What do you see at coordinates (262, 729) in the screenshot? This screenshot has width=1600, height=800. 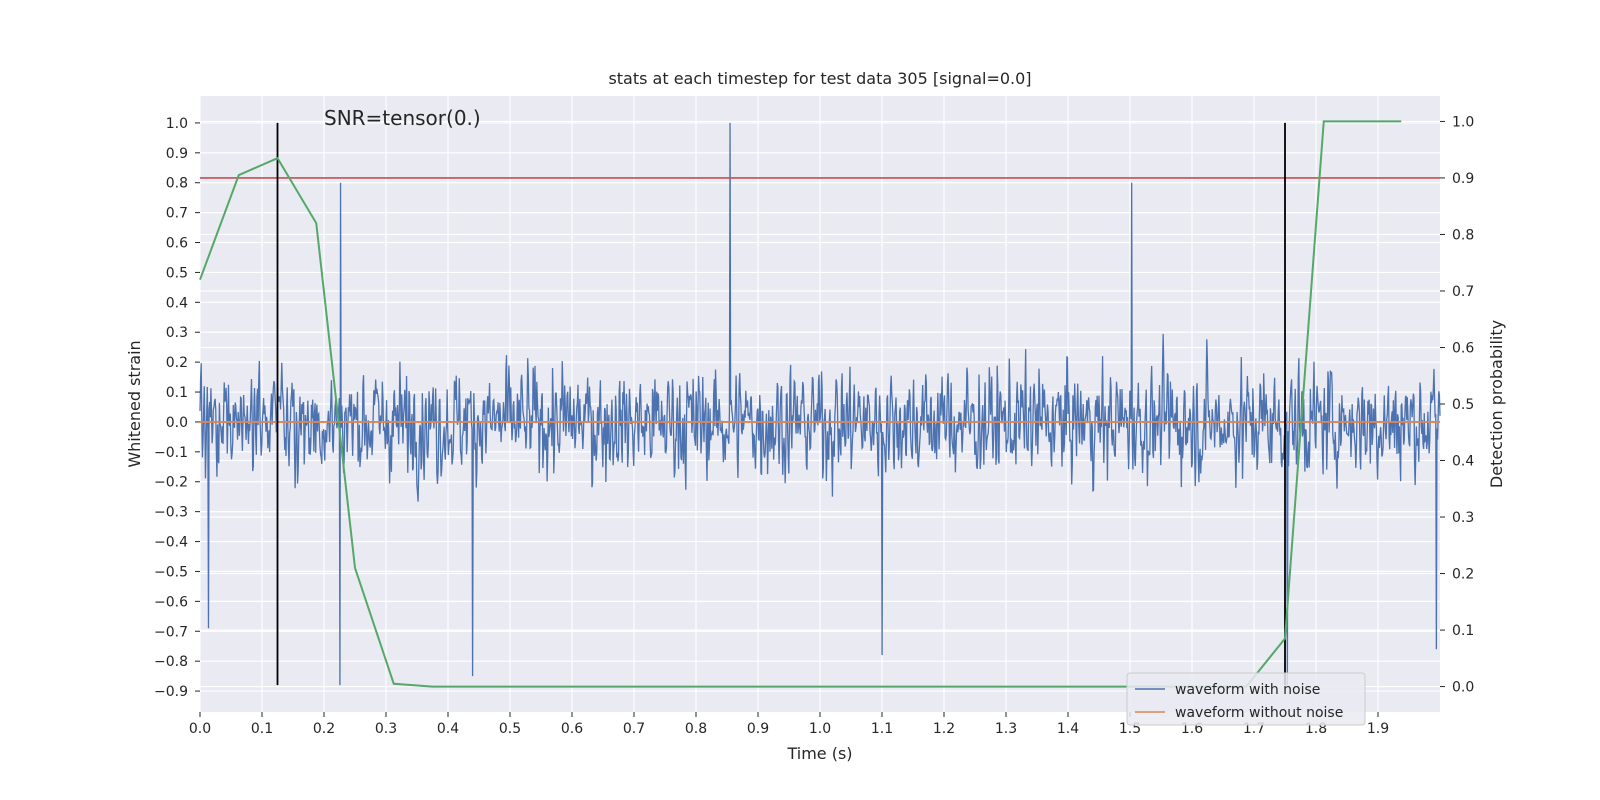 I see `x-tick-label: 0.1` at bounding box center [262, 729].